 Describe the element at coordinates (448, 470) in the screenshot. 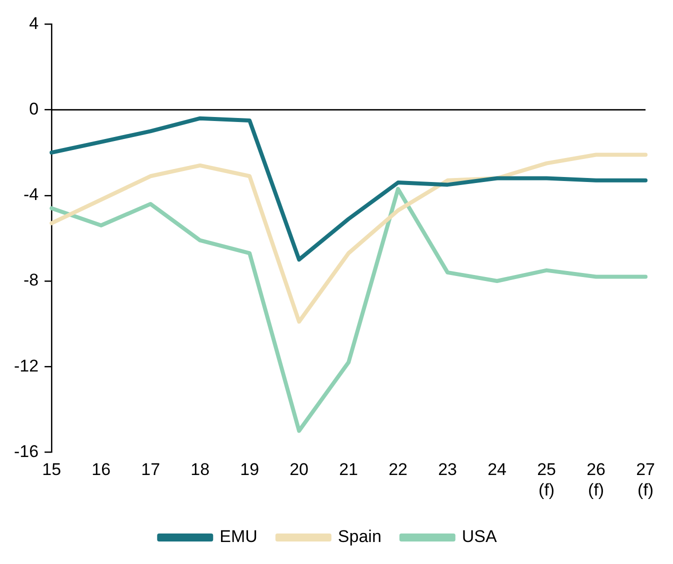

I see `x-tick-label: 23` at that location.